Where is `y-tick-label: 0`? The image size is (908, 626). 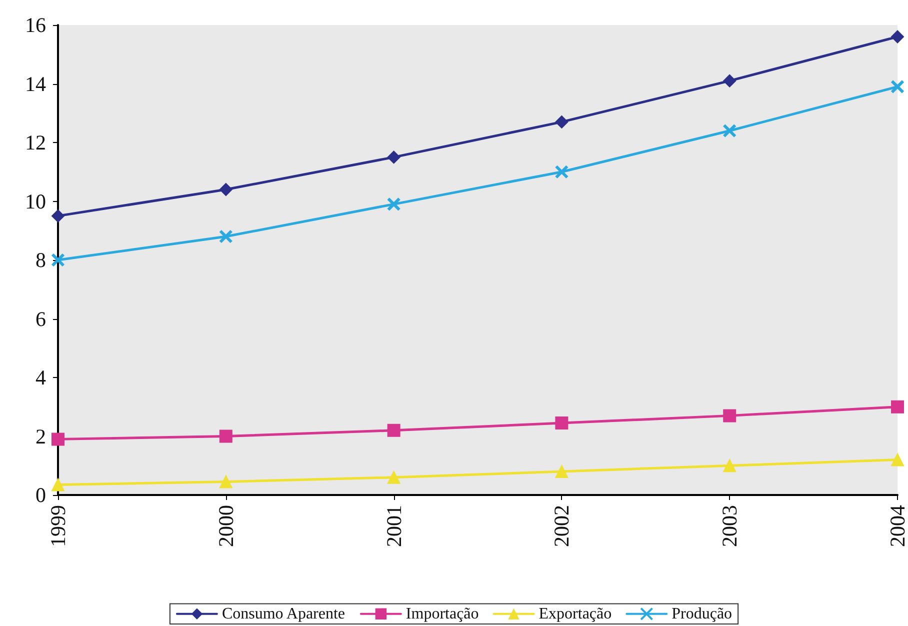 y-tick-label: 0 is located at coordinates (41, 495).